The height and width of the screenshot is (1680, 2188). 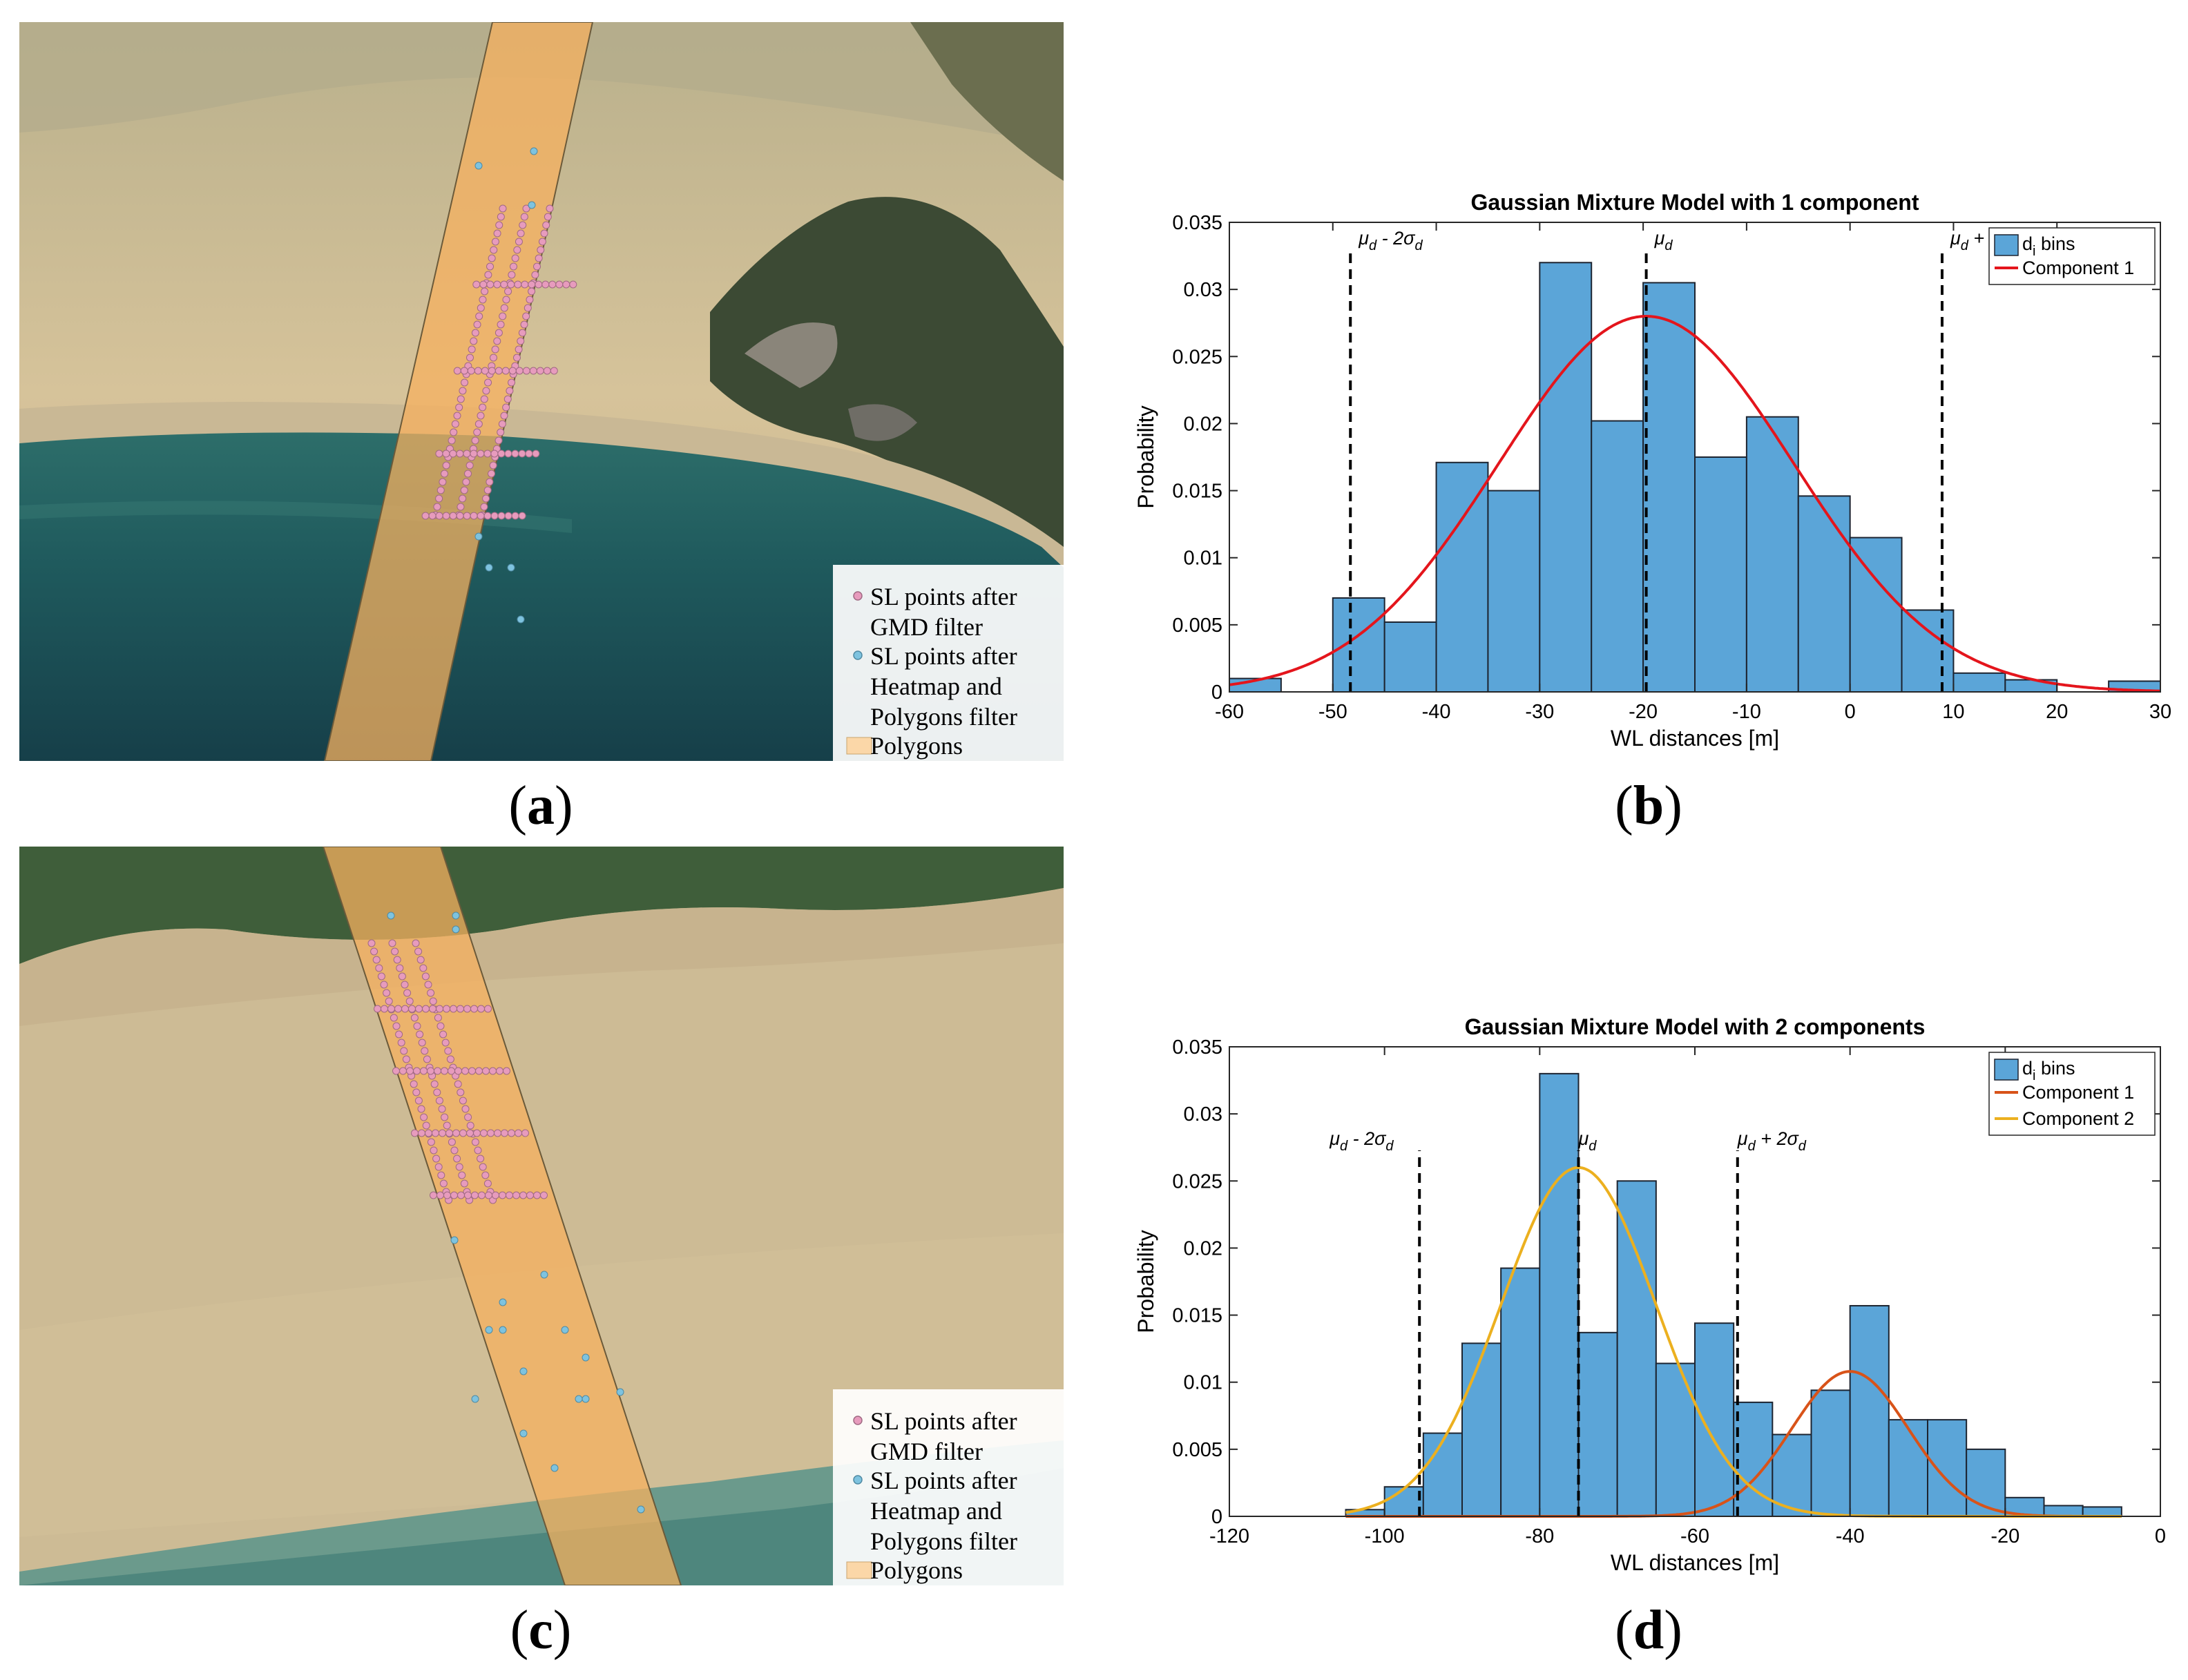 I want to click on y-tick-label: 0.02, so click(x=1203, y=424).